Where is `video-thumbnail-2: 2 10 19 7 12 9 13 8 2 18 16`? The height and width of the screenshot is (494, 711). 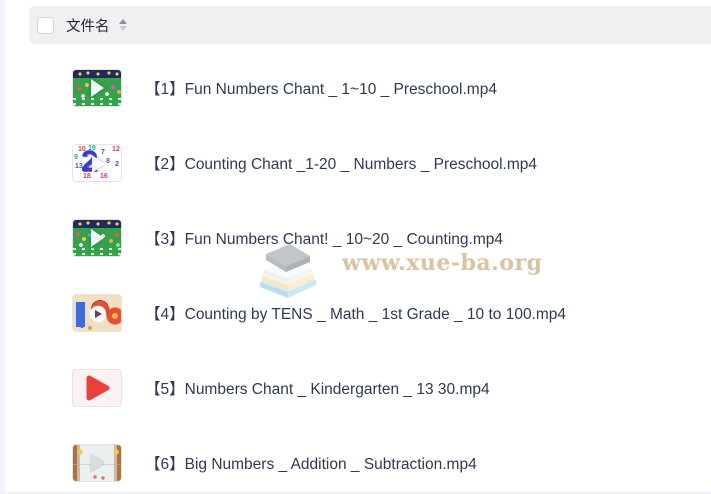 video-thumbnail-2: 2 10 19 7 12 9 13 8 2 18 16 is located at coordinates (97, 162).